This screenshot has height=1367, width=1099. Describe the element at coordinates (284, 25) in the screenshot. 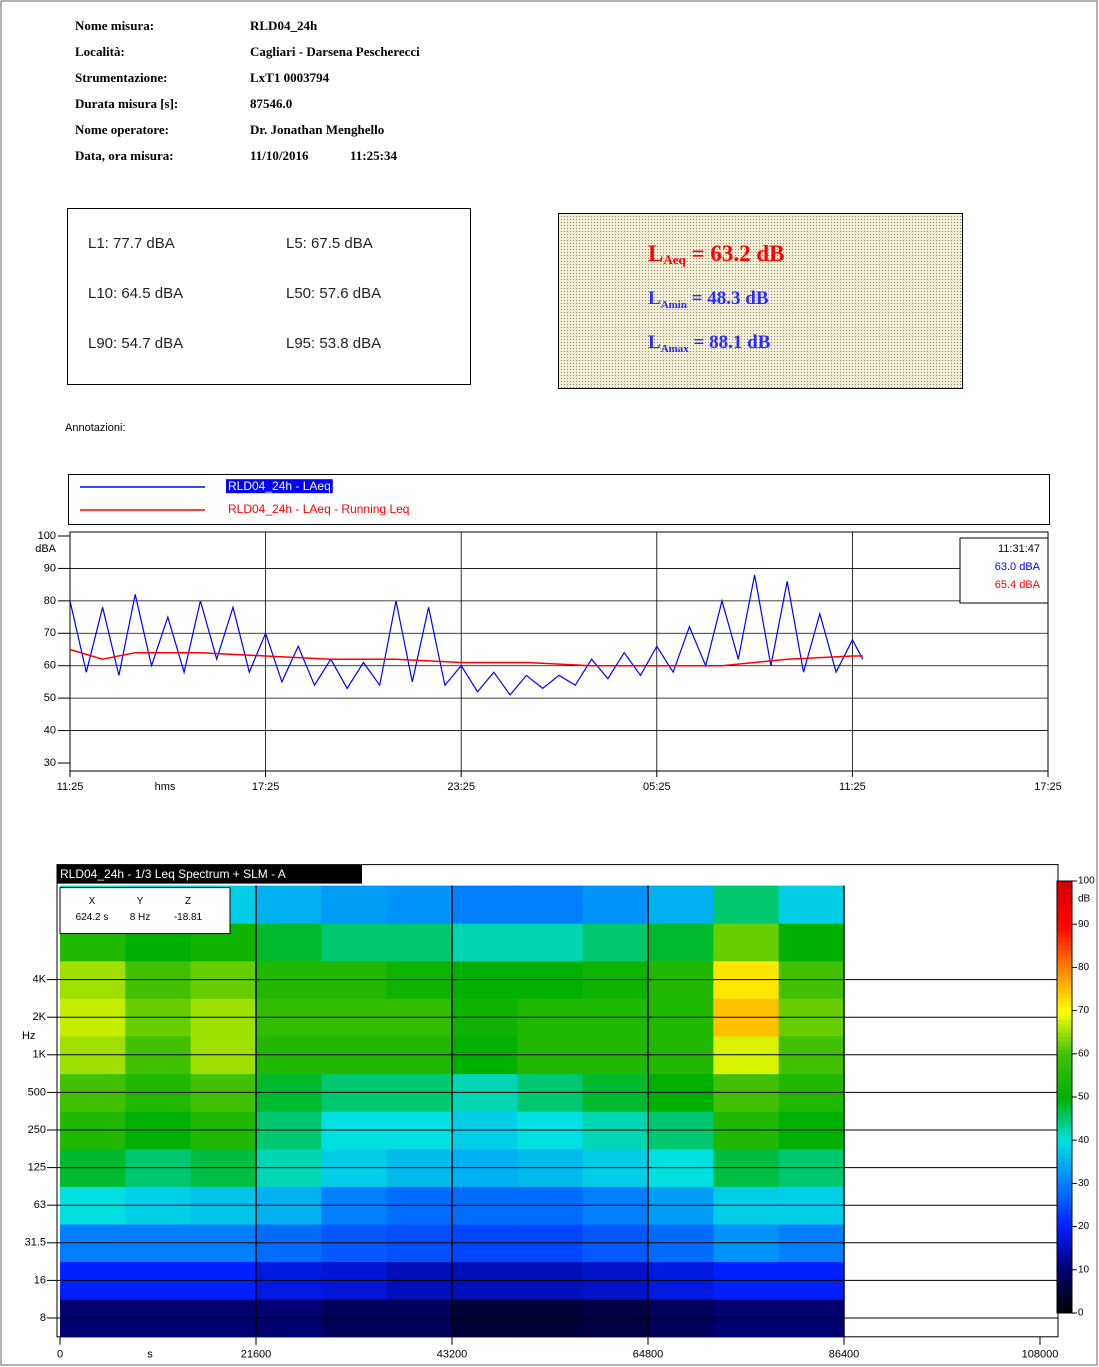

I see `field-value: RLD04_24h` at that location.